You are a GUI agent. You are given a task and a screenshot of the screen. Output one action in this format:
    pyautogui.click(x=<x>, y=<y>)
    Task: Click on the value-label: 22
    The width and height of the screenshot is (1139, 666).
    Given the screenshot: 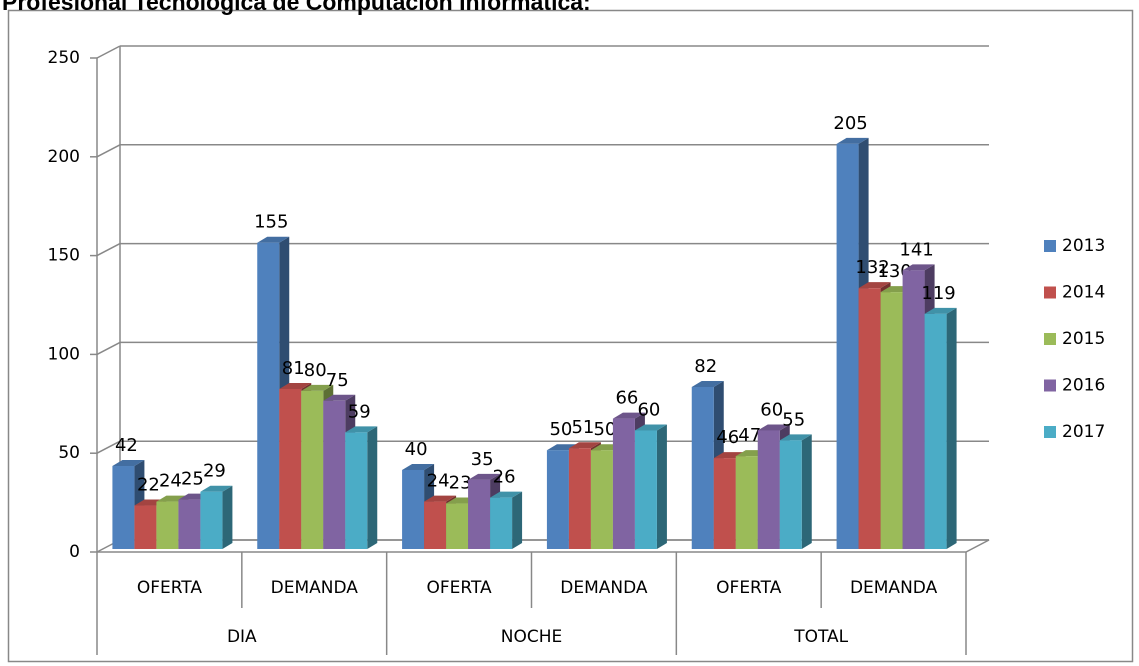 What is the action you would take?
    pyautogui.click(x=148, y=485)
    